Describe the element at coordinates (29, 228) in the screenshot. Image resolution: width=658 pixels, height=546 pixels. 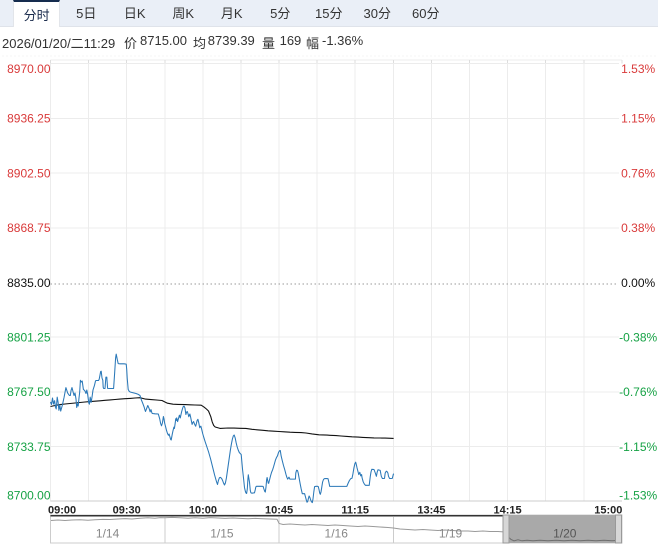
I see `svg-text: 8868.75` at that location.